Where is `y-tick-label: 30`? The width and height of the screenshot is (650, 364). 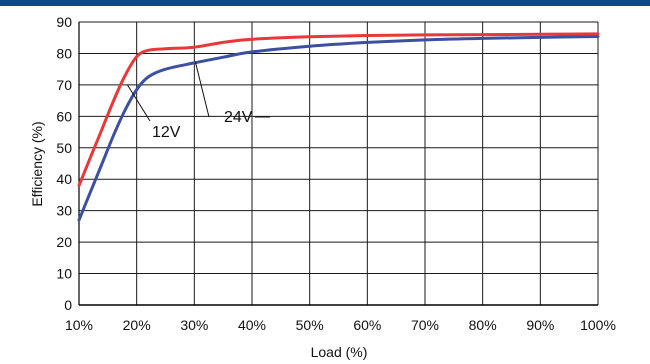 y-tick-label: 30 is located at coordinates (64, 211).